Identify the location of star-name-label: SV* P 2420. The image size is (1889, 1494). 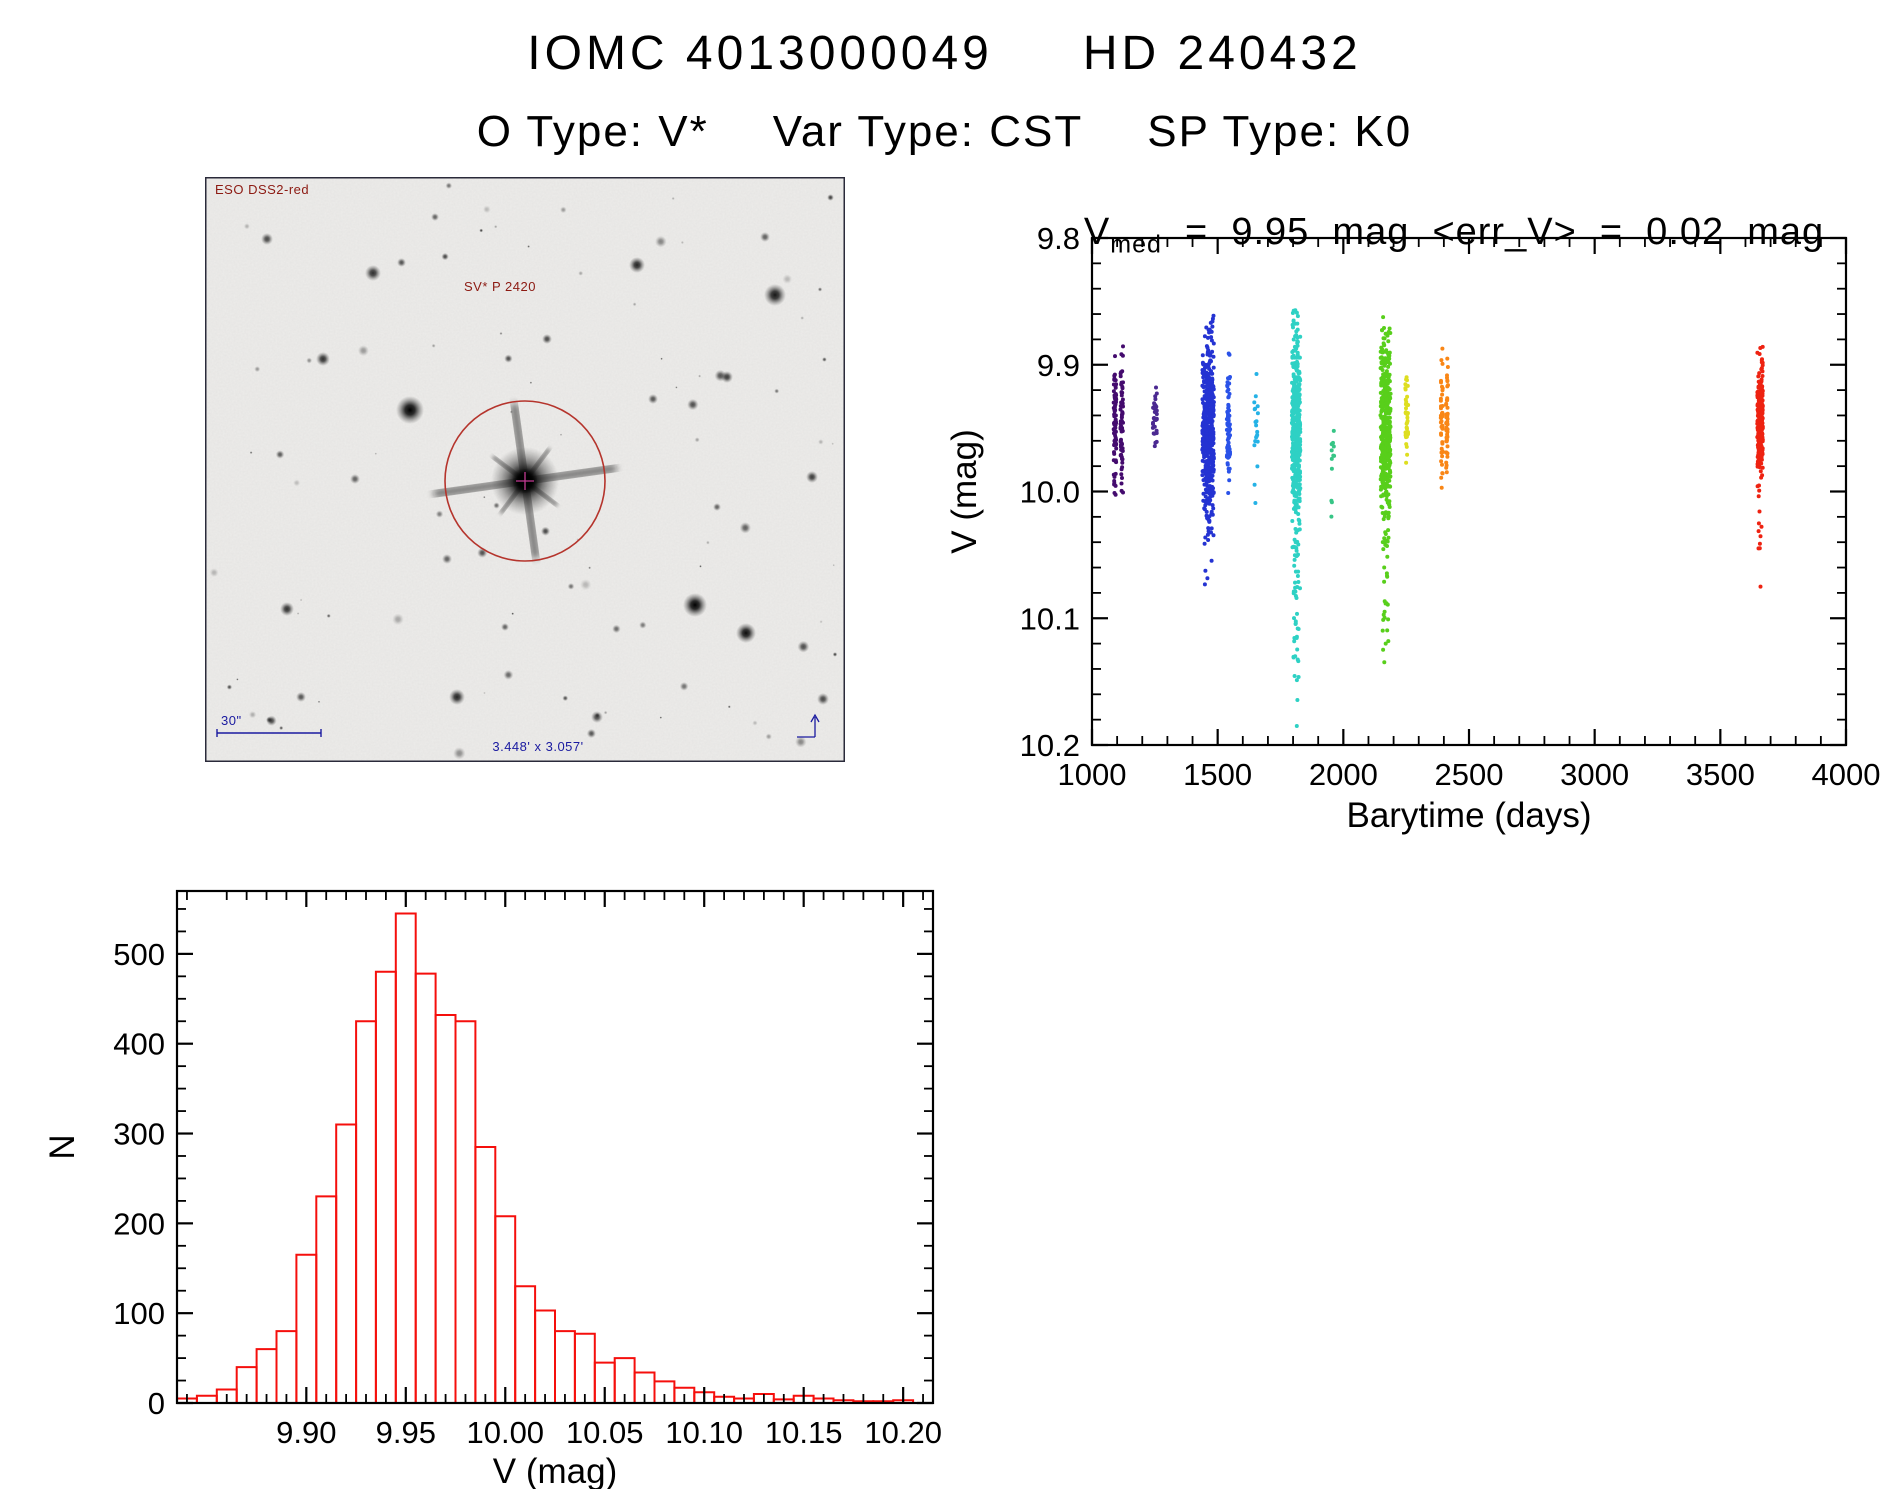
(500, 286).